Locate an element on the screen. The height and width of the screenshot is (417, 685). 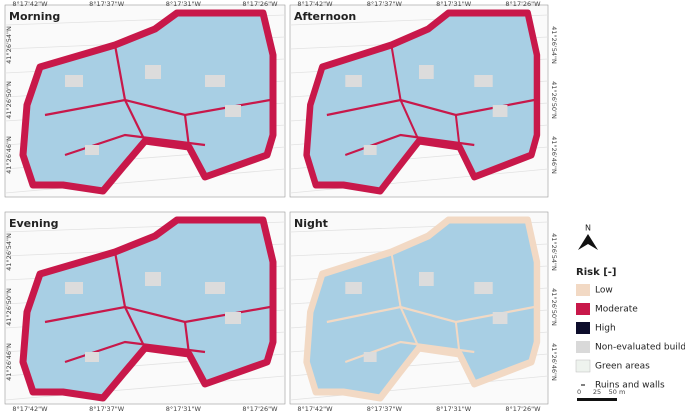
legend-label: Low is located at coordinates (604, 291).